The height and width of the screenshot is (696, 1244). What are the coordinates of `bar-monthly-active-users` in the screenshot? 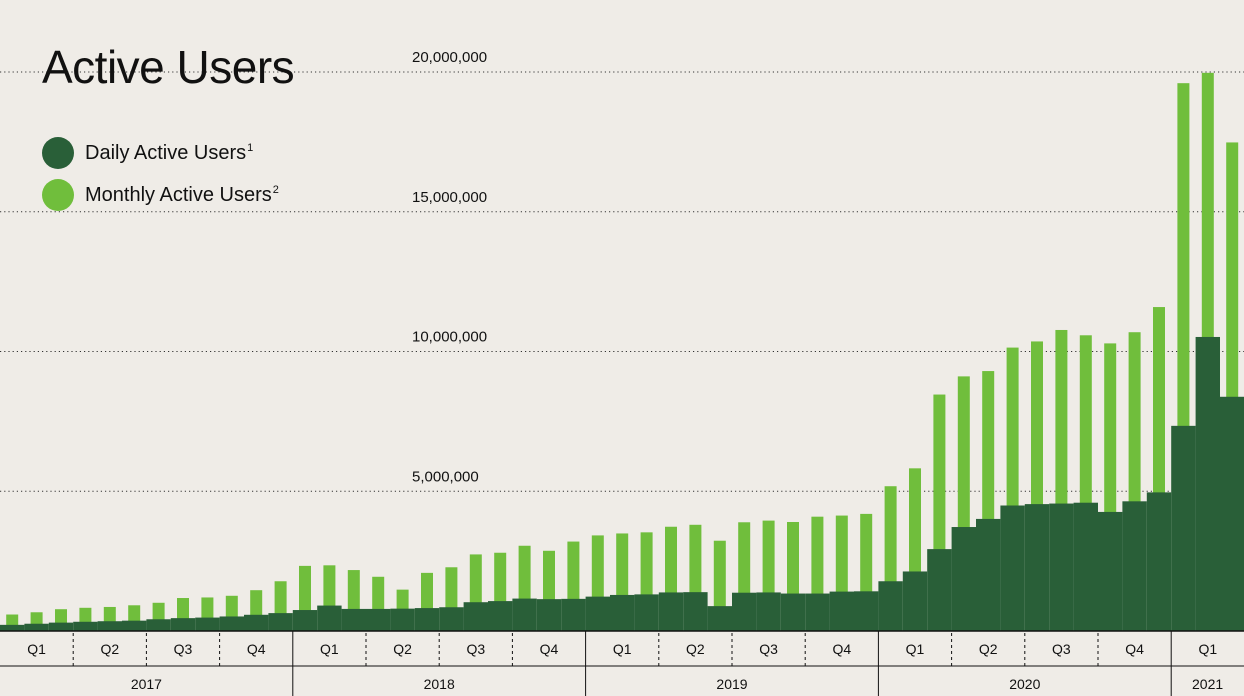 It's located at (36, 621).